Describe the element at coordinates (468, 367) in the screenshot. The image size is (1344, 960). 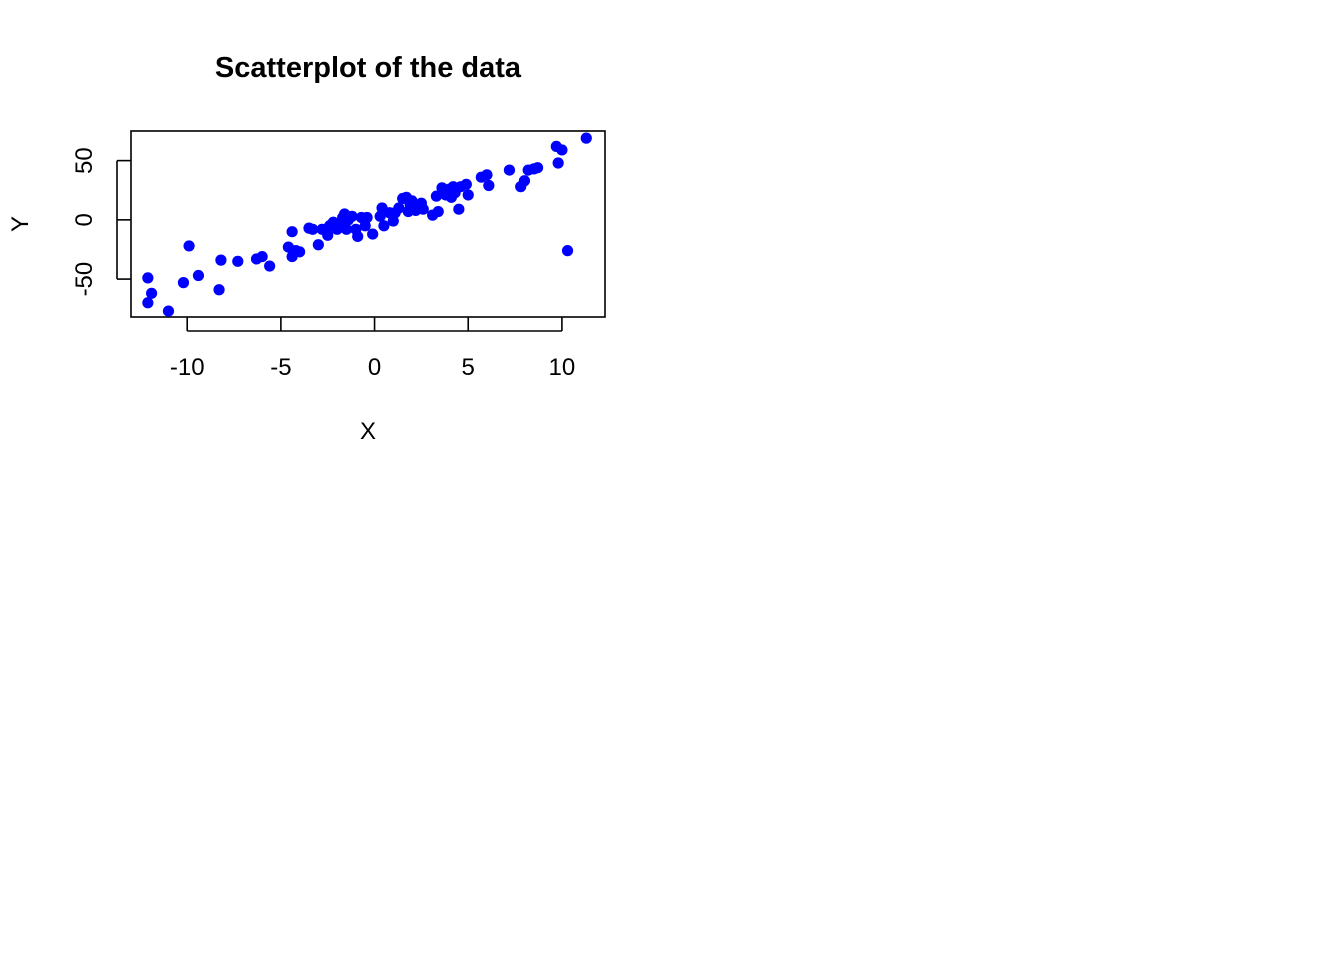
I see `x-tick-label: 5` at that location.